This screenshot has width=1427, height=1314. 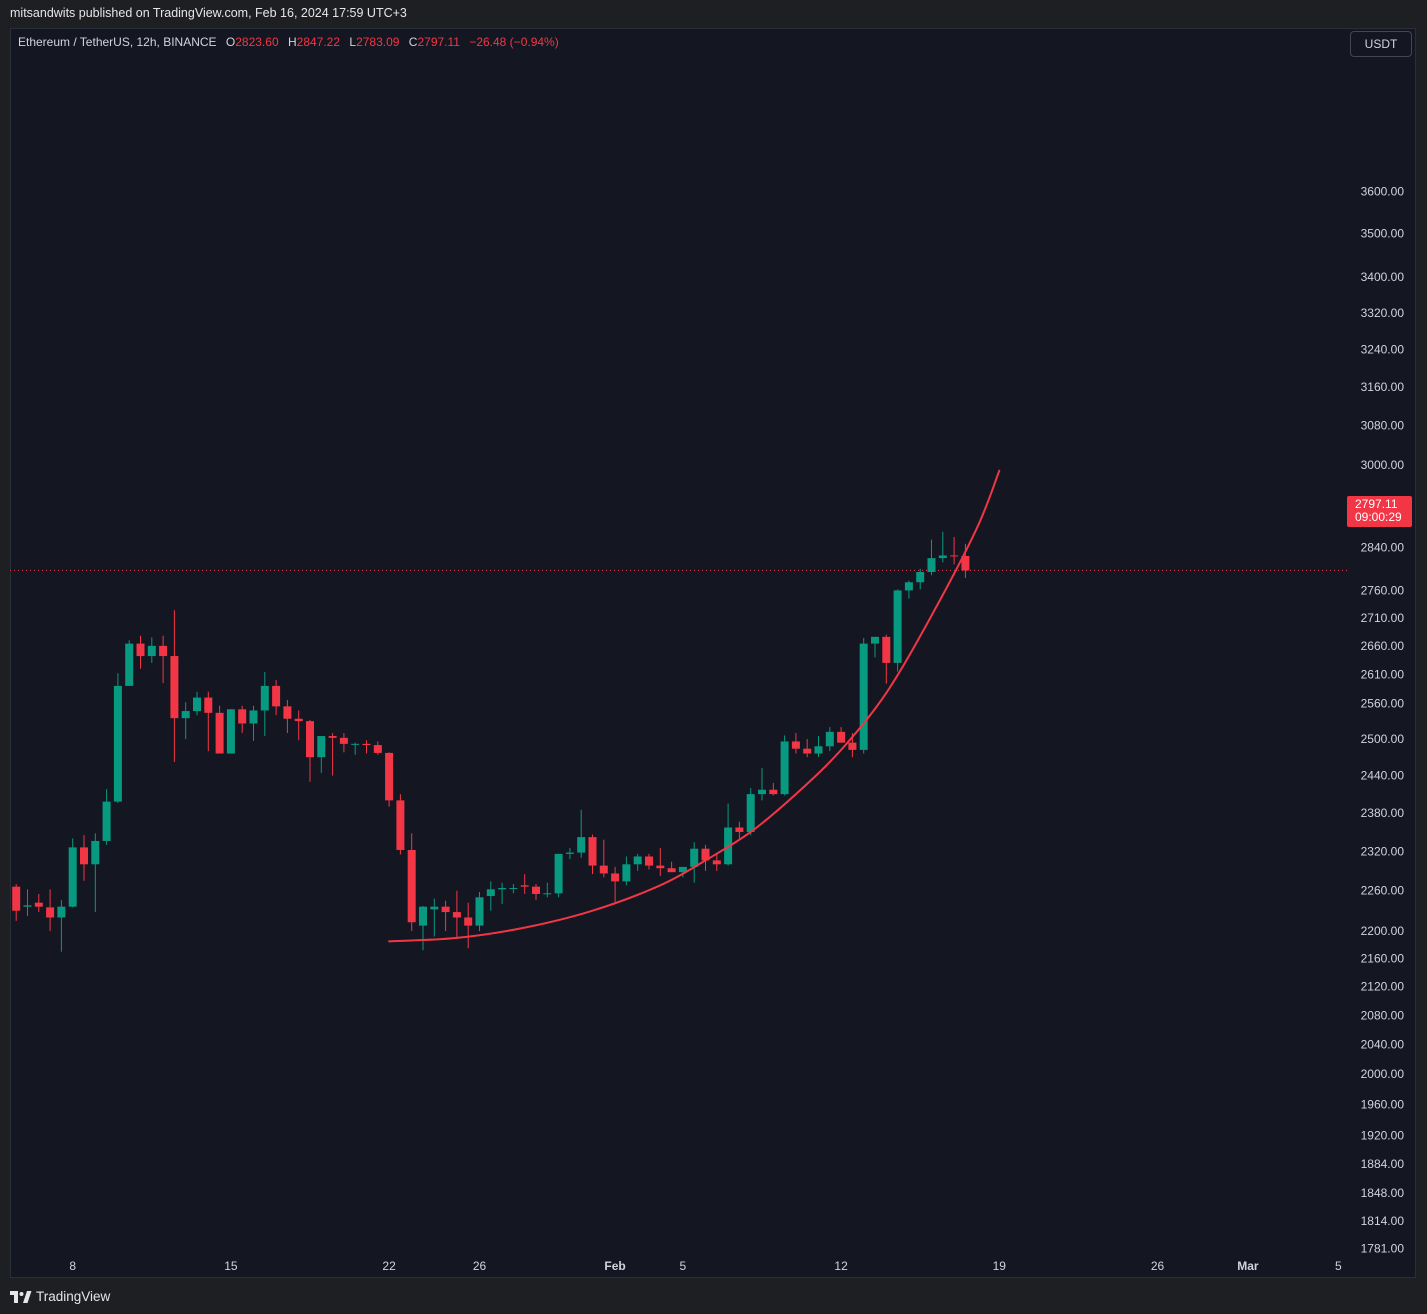 I want to click on y-tick-label: 2080.00, so click(x=1383, y=1015).